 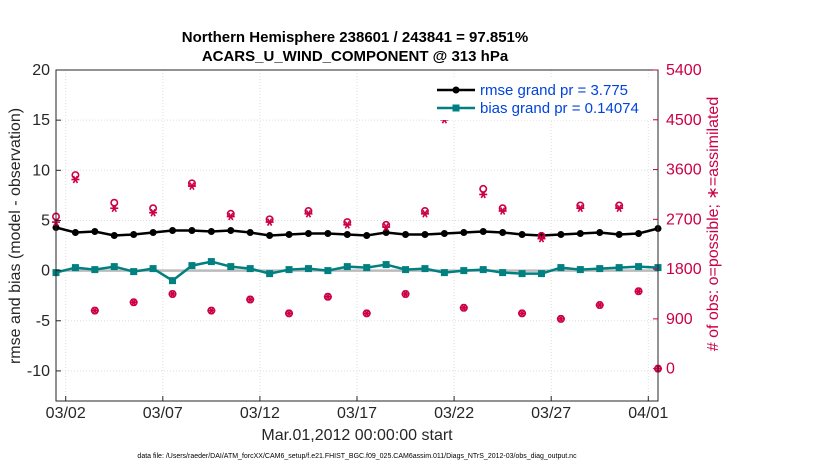 I want to click on x-tick-label: 03/27, so click(x=551, y=413).